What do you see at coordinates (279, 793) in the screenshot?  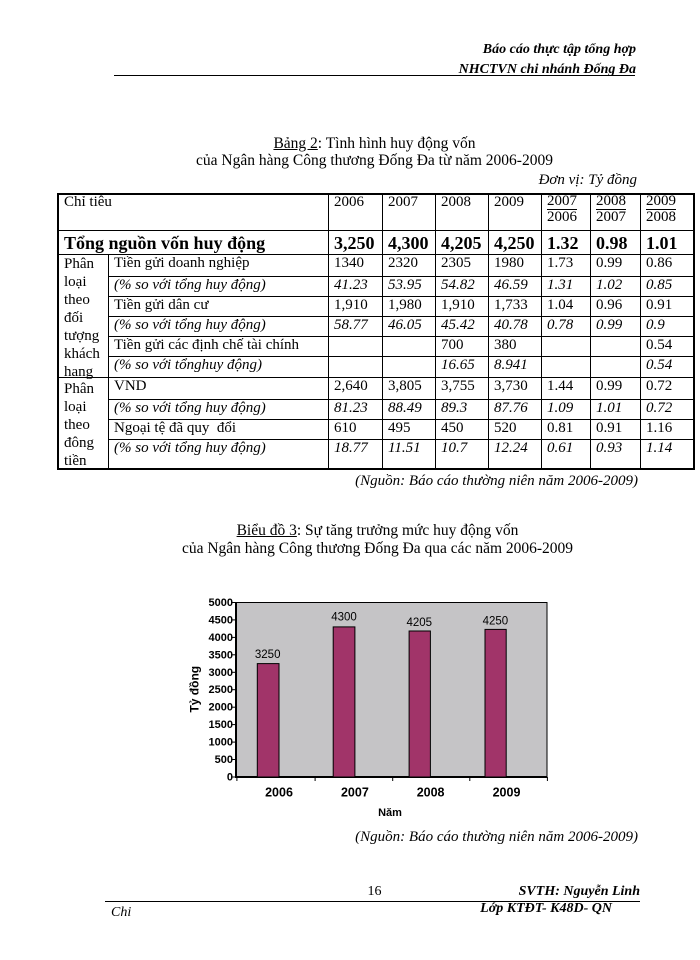 I see `svg-text: 2006` at bounding box center [279, 793].